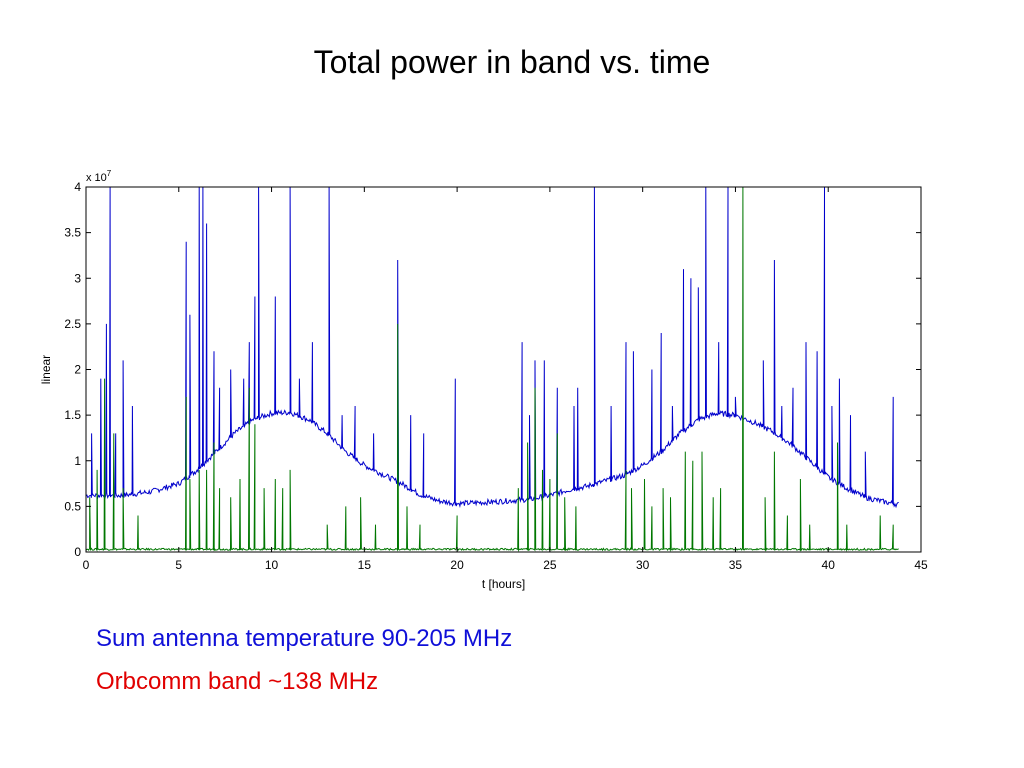 The image size is (1024, 768). Describe the element at coordinates (365, 565) in the screenshot. I see `x-tick-label: 15` at that location.